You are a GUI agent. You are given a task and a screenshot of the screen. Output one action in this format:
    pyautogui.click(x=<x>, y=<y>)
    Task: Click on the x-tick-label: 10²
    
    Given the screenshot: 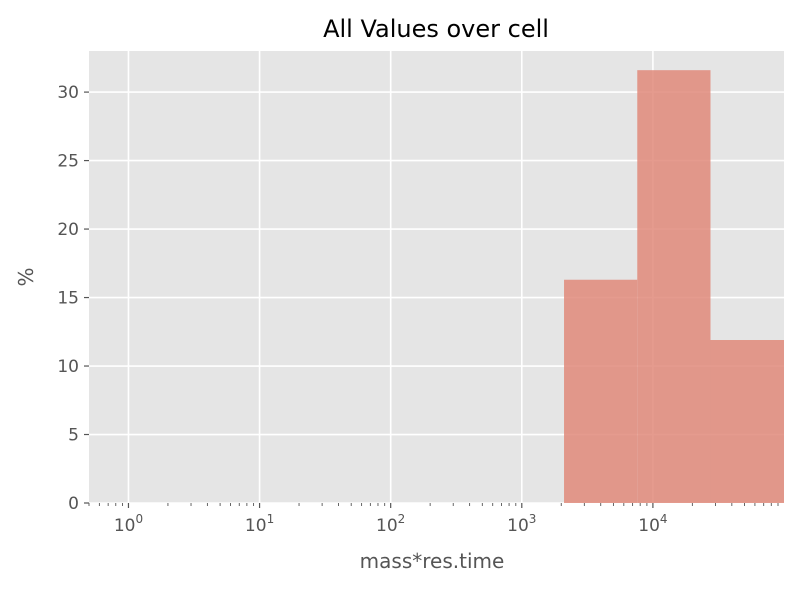 What is the action you would take?
    pyautogui.click(x=390, y=524)
    